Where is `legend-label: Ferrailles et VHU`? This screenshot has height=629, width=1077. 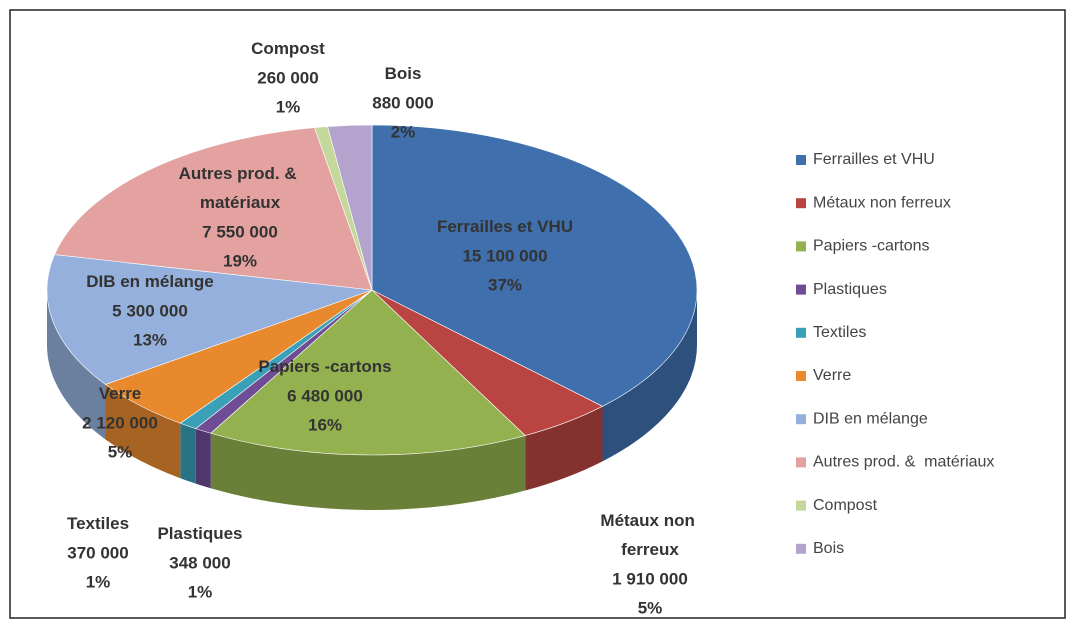
legend-label: Ferrailles et VHU is located at coordinates (874, 159).